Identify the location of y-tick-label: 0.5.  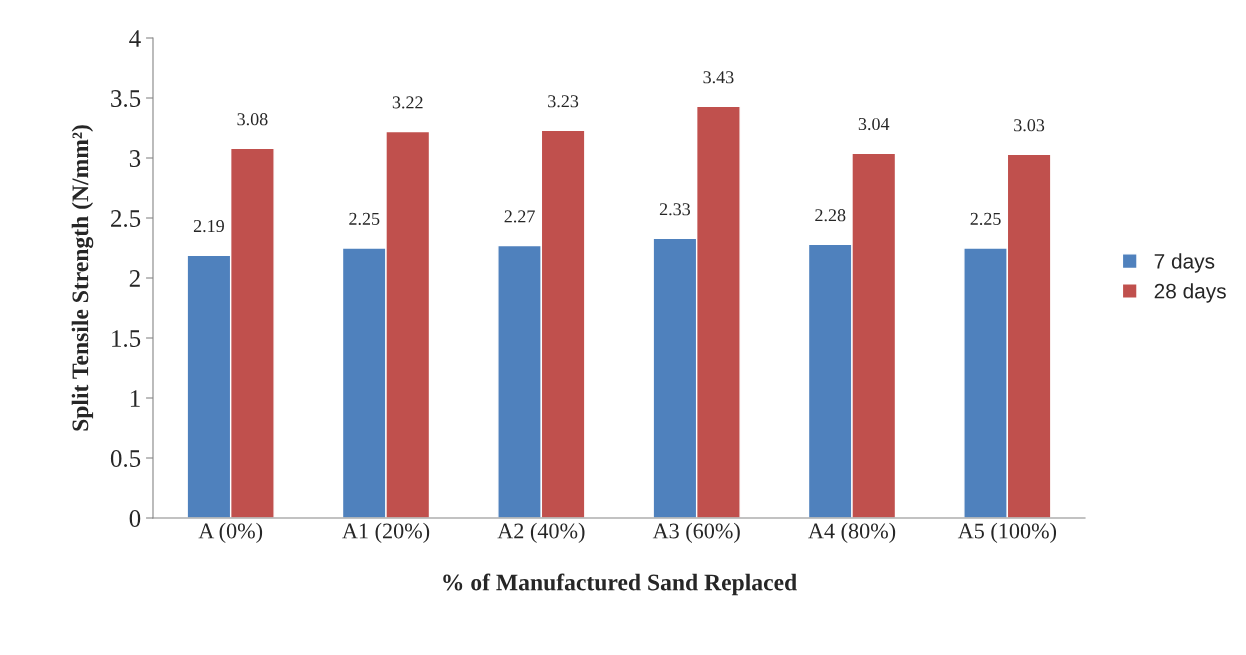
(125, 459).